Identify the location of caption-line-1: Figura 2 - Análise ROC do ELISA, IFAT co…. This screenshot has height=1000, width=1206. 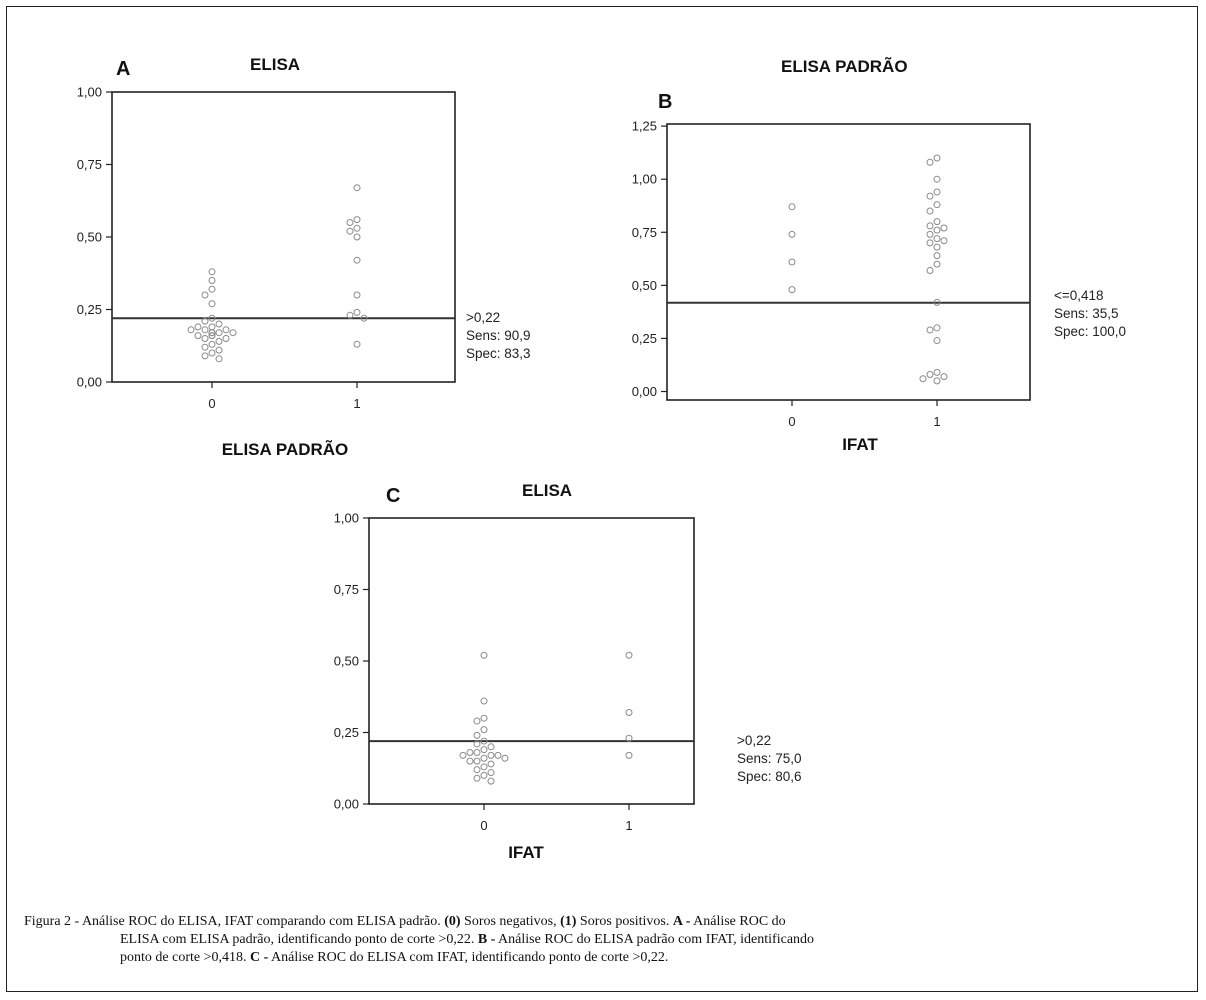
(607, 922).